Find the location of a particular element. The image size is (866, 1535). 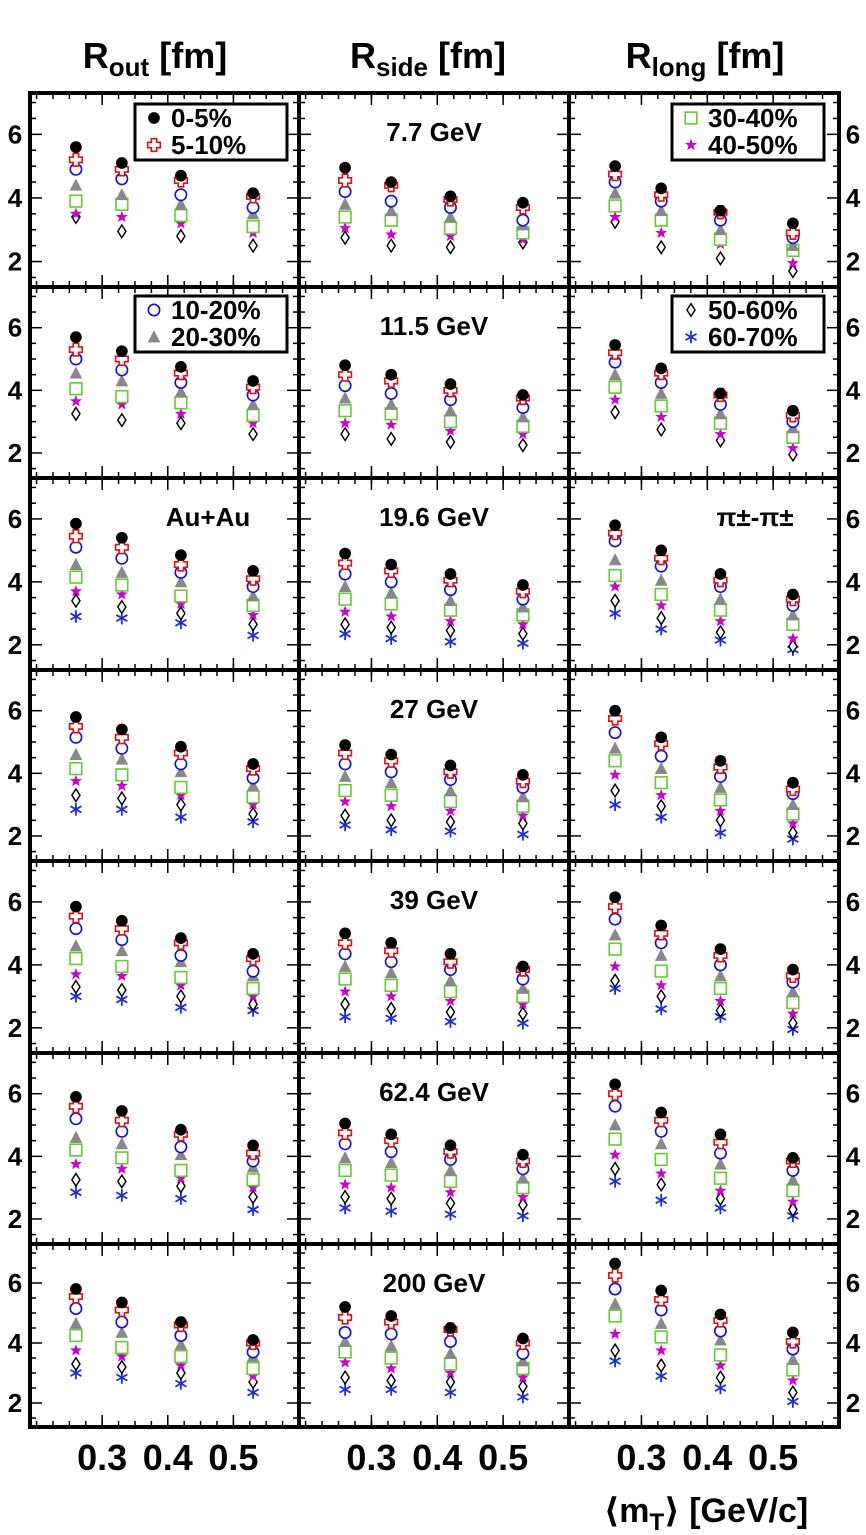

panel-r2-c0: Au+Au is located at coordinates (164, 574).